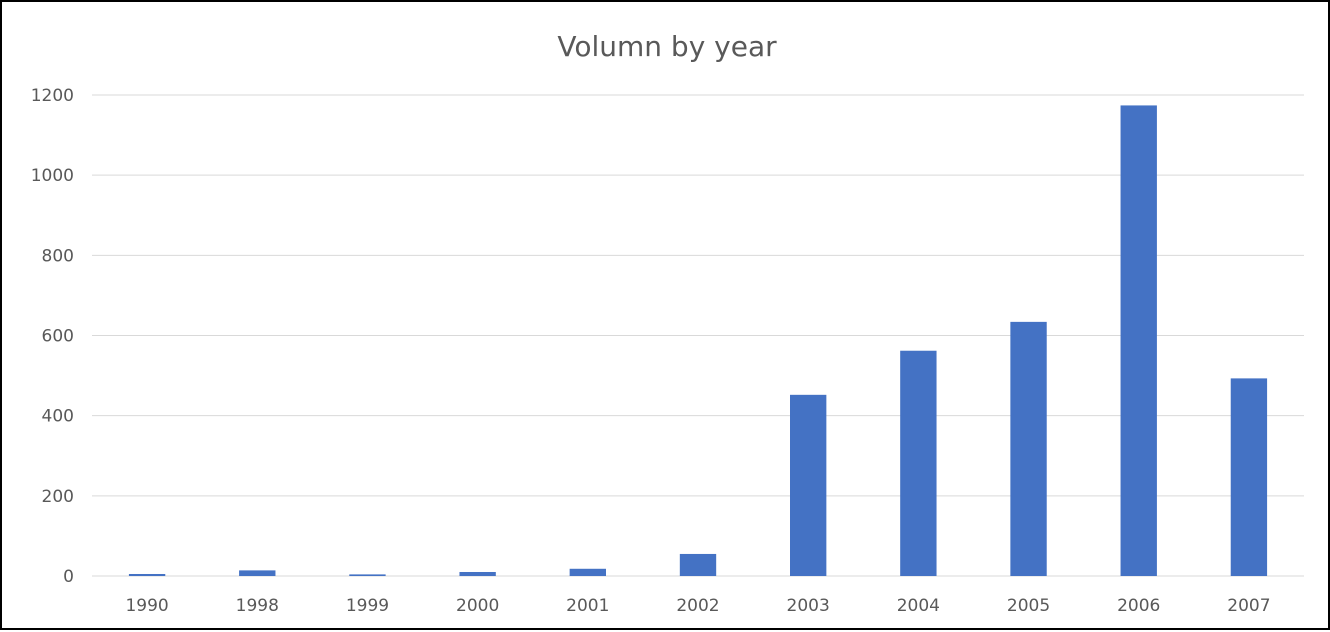 This screenshot has height=632, width=1330. What do you see at coordinates (52, 176) in the screenshot?
I see `y-tick-label: 1000` at bounding box center [52, 176].